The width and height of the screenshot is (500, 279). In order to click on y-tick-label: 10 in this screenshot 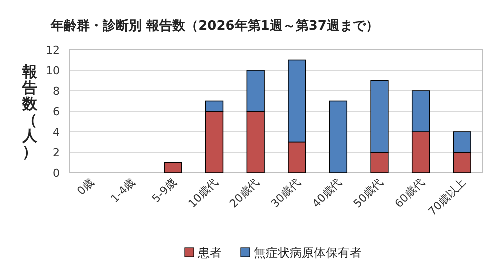, I will do `click(53, 71)`.